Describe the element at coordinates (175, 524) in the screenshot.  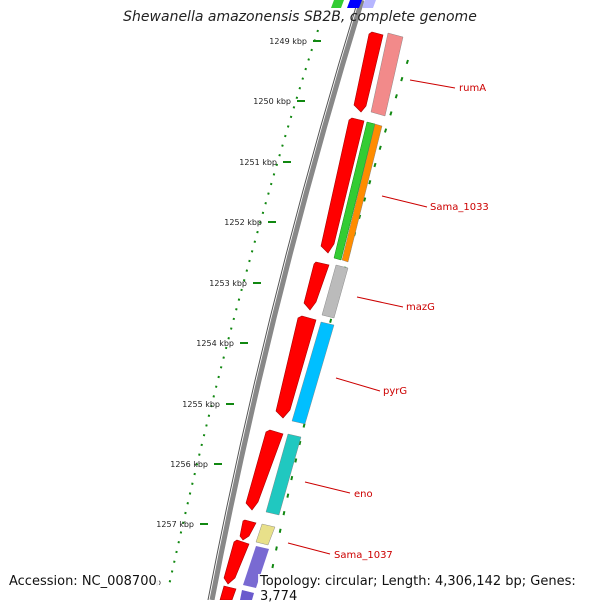
I see `tick-label: 1257 kbp` at that location.